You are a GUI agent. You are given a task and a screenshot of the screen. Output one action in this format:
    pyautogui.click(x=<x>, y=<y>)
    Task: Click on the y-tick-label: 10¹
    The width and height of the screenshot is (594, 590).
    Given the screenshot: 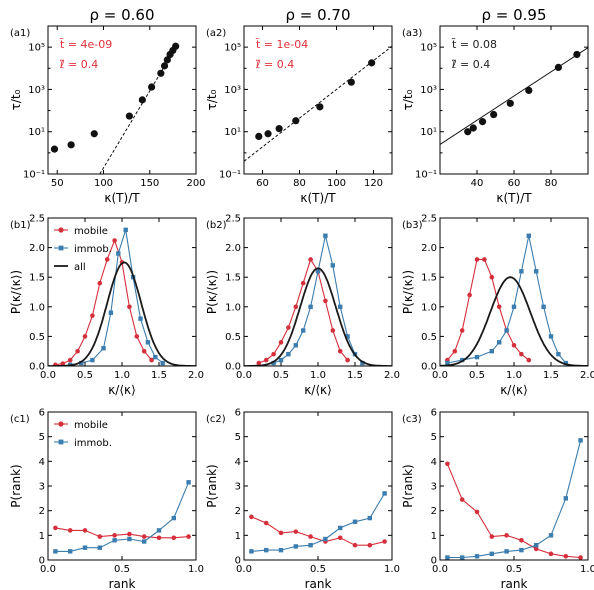 What is the action you would take?
    pyautogui.click(x=232, y=132)
    